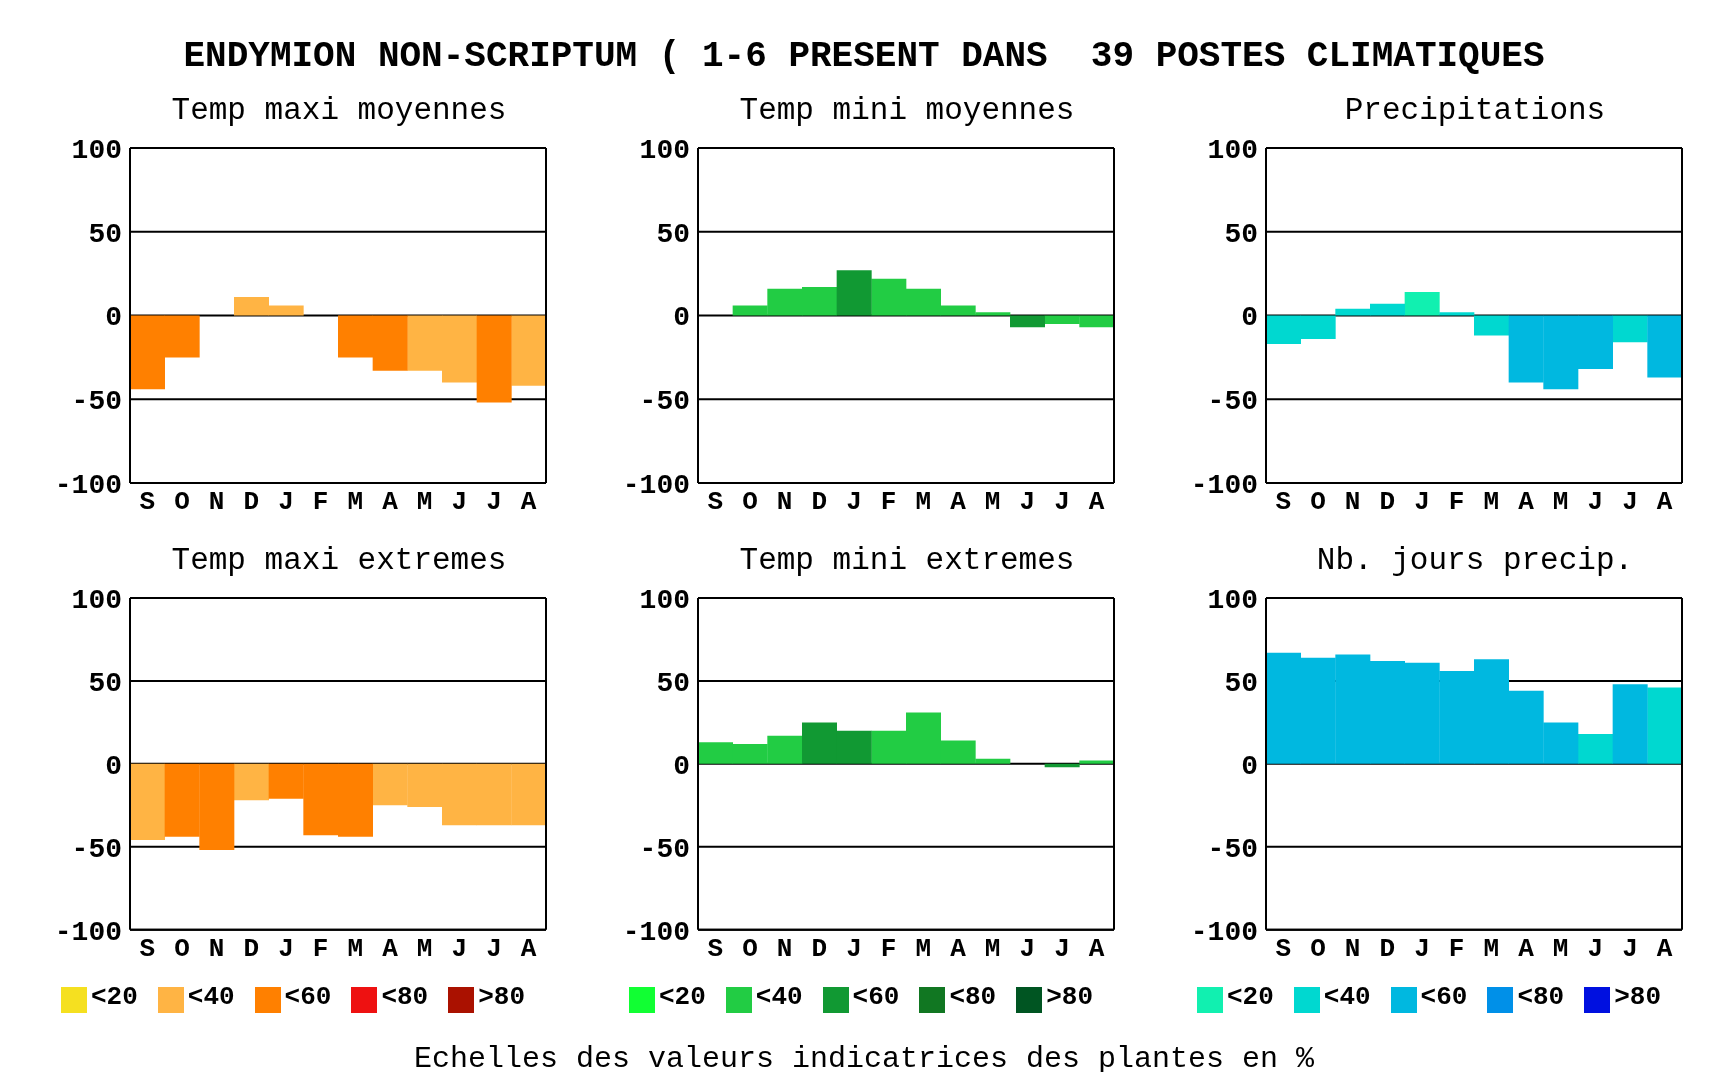  Describe the element at coordinates (339, 561) in the screenshot. I see `chart-title: Temp maxi extremes` at that location.